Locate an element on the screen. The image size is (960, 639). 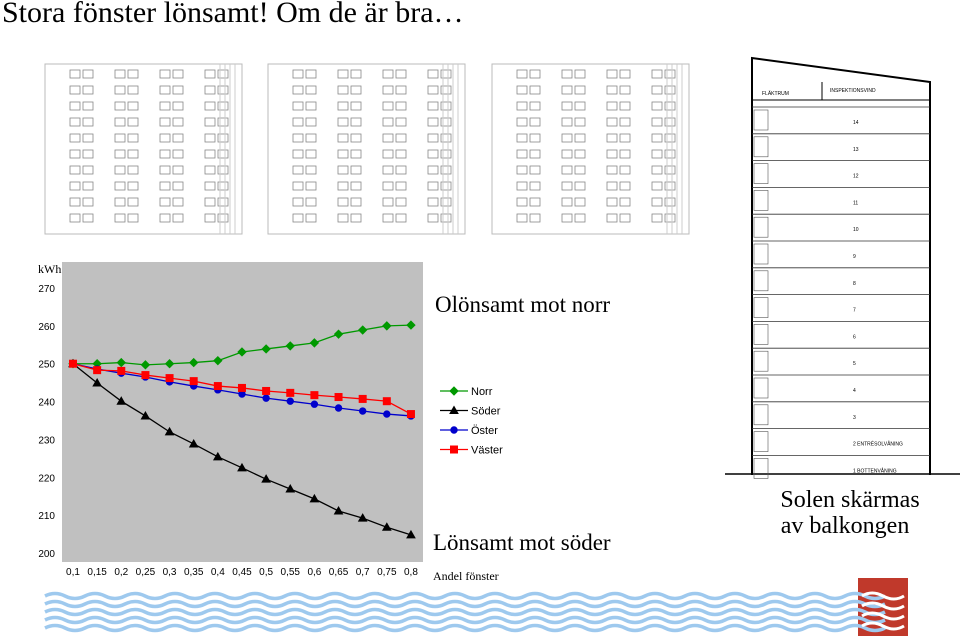
building-label: 14 is located at coordinates (856, 123).